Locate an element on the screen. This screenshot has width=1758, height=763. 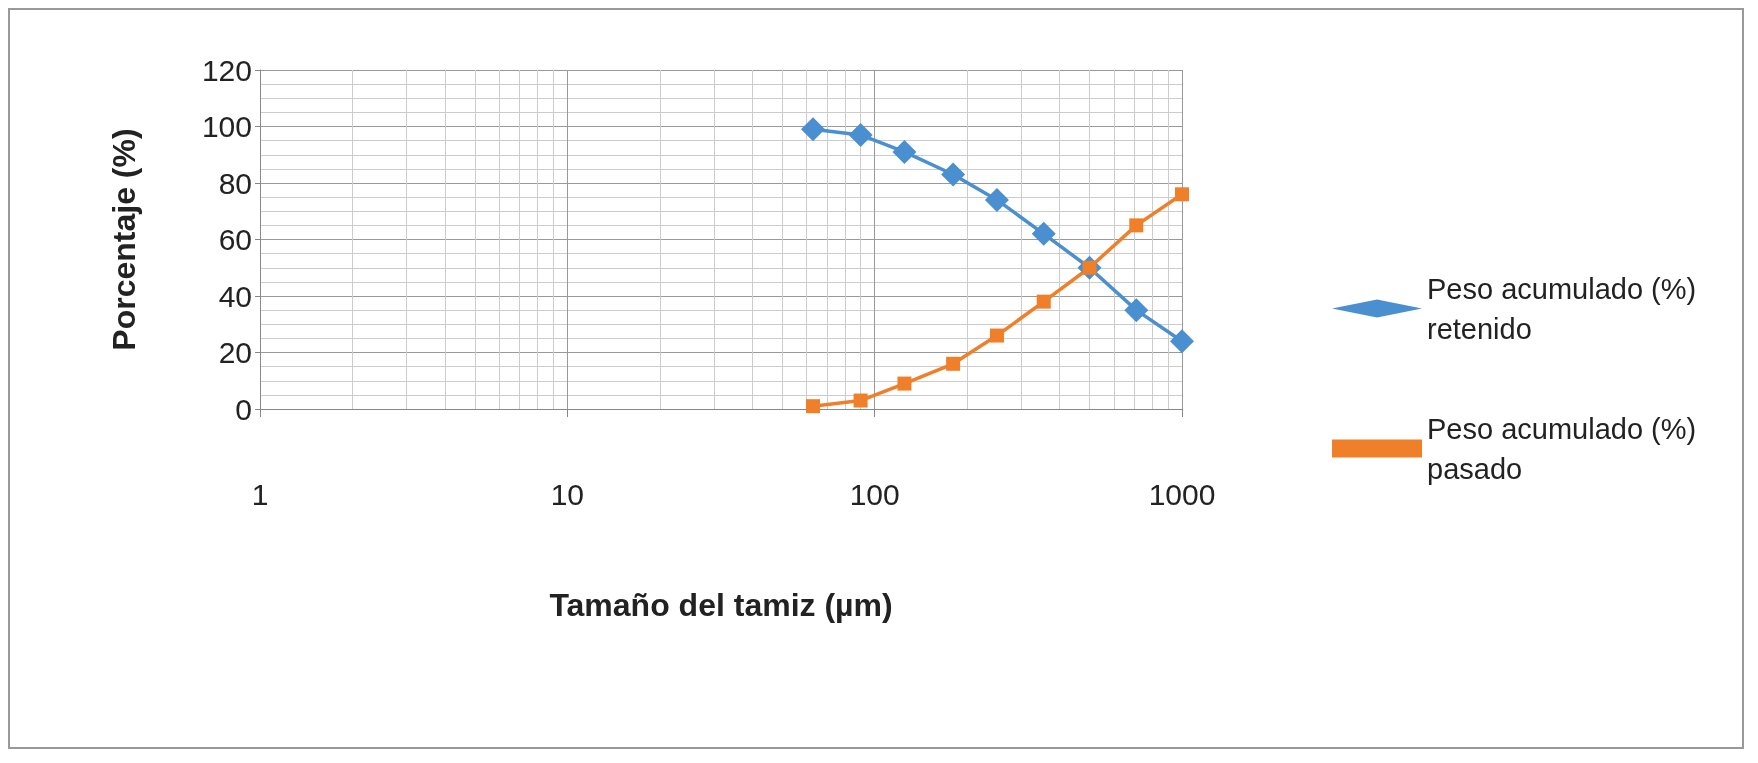
legend-label: Peso acumulado (%) retenido is located at coordinates (1566, 308).